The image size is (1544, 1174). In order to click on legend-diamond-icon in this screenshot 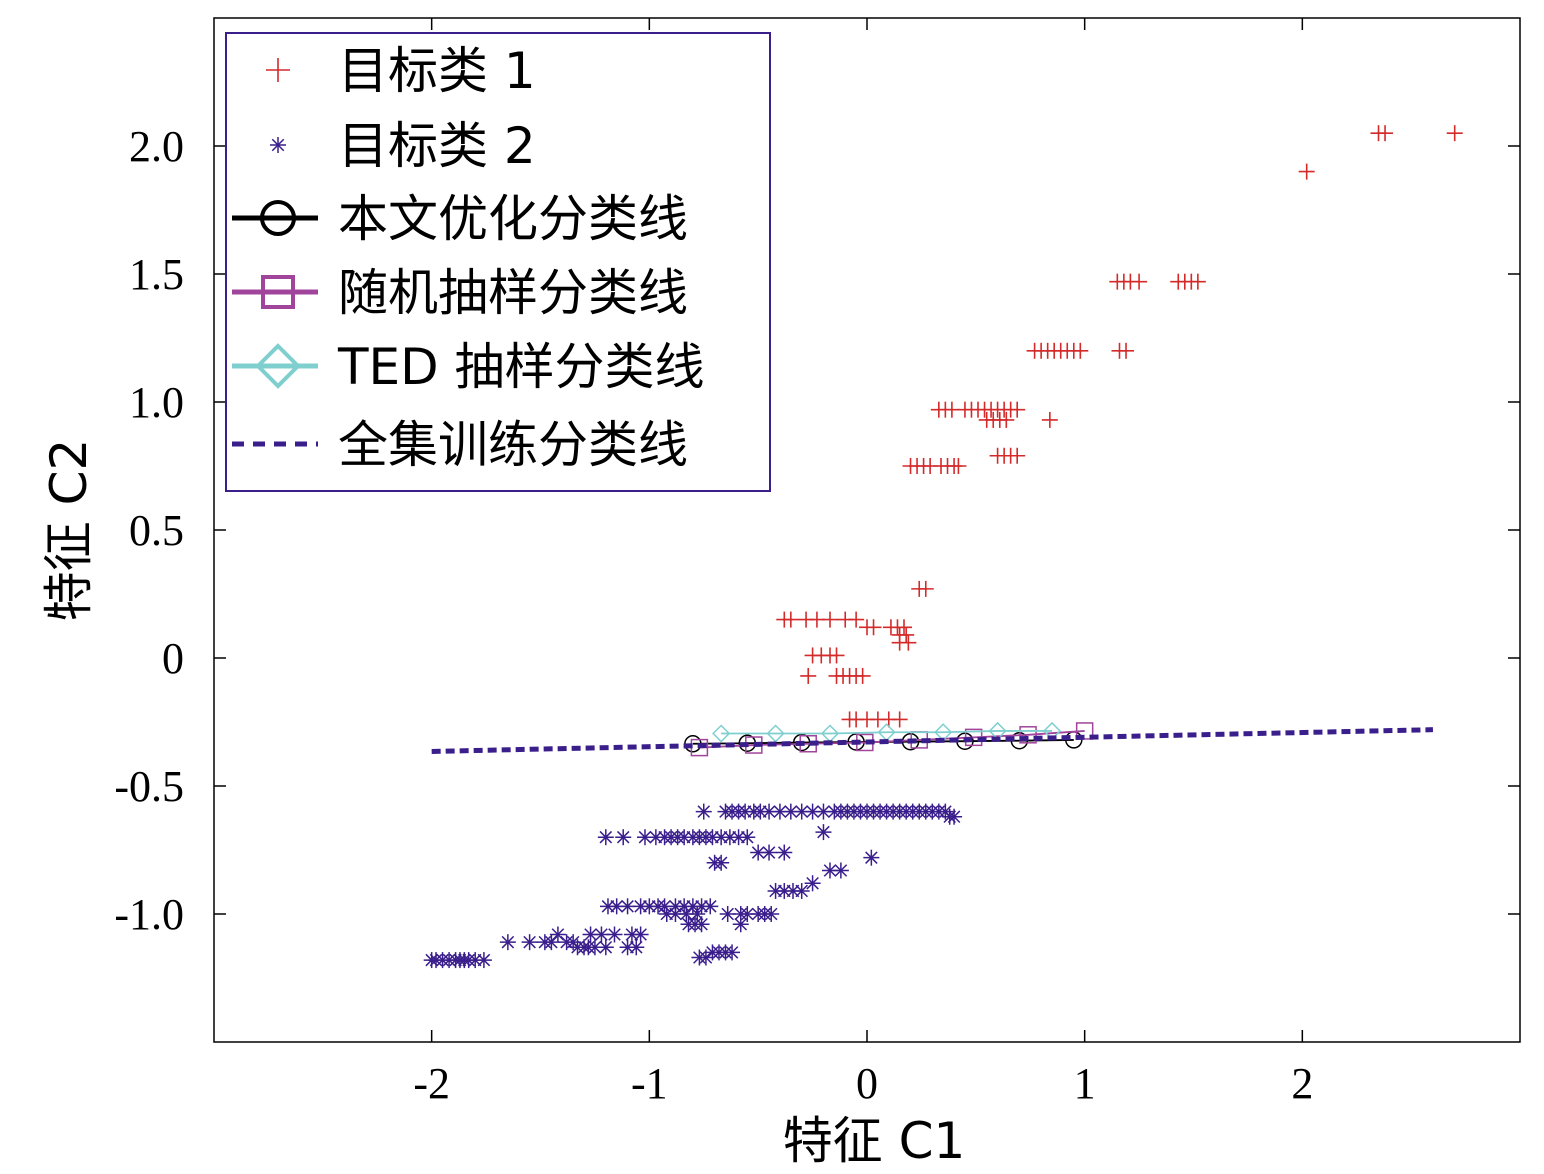, I will do `click(278, 366)`.